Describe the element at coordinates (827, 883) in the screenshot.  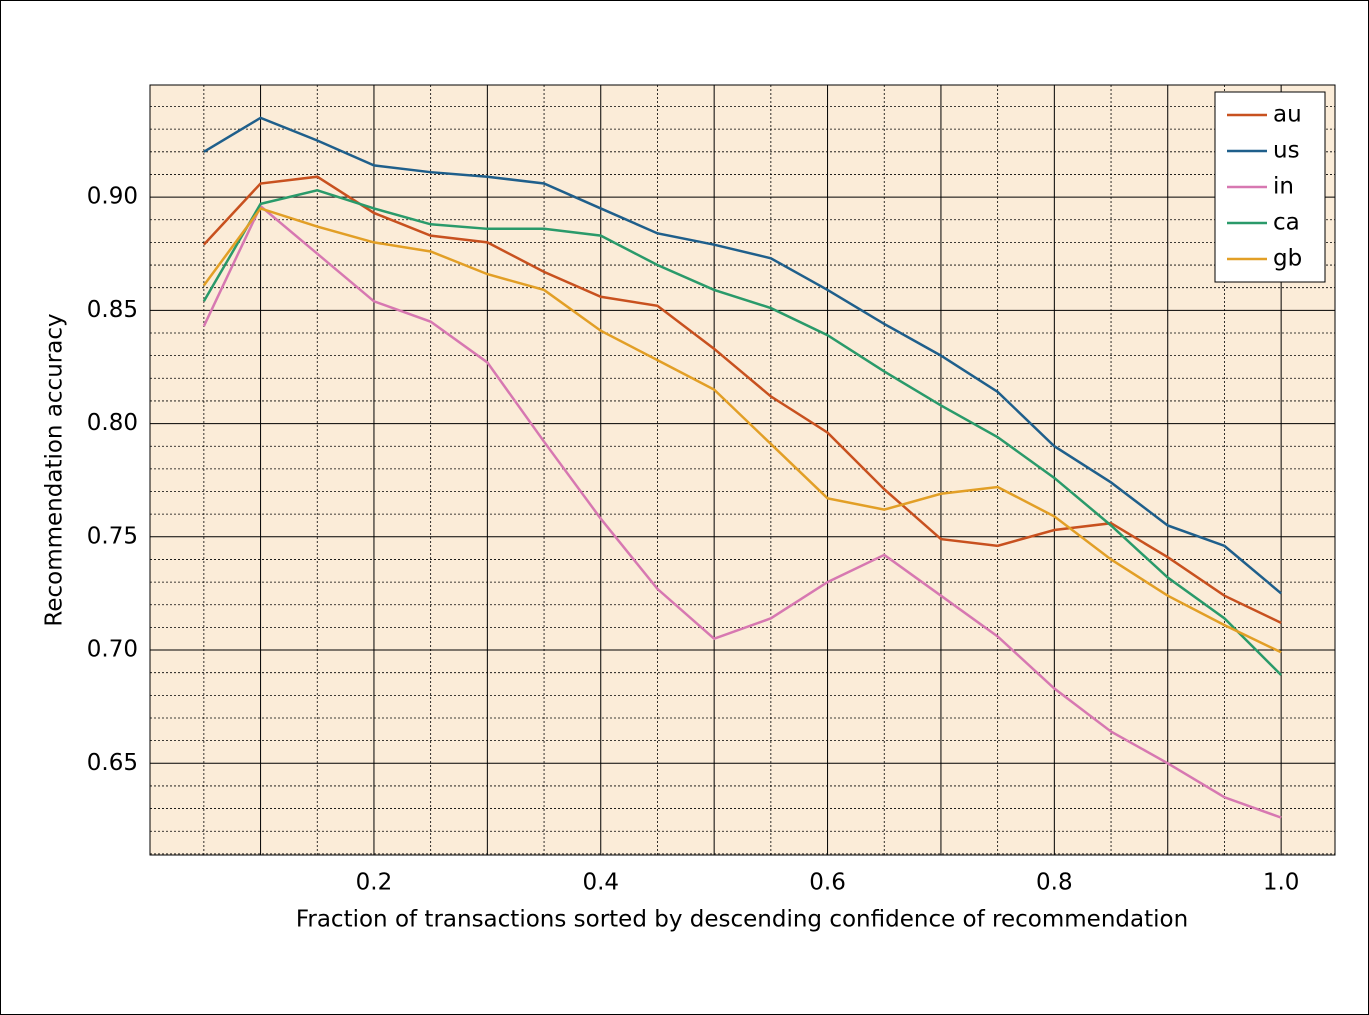
I see `x-tick-label: 0.6` at that location.